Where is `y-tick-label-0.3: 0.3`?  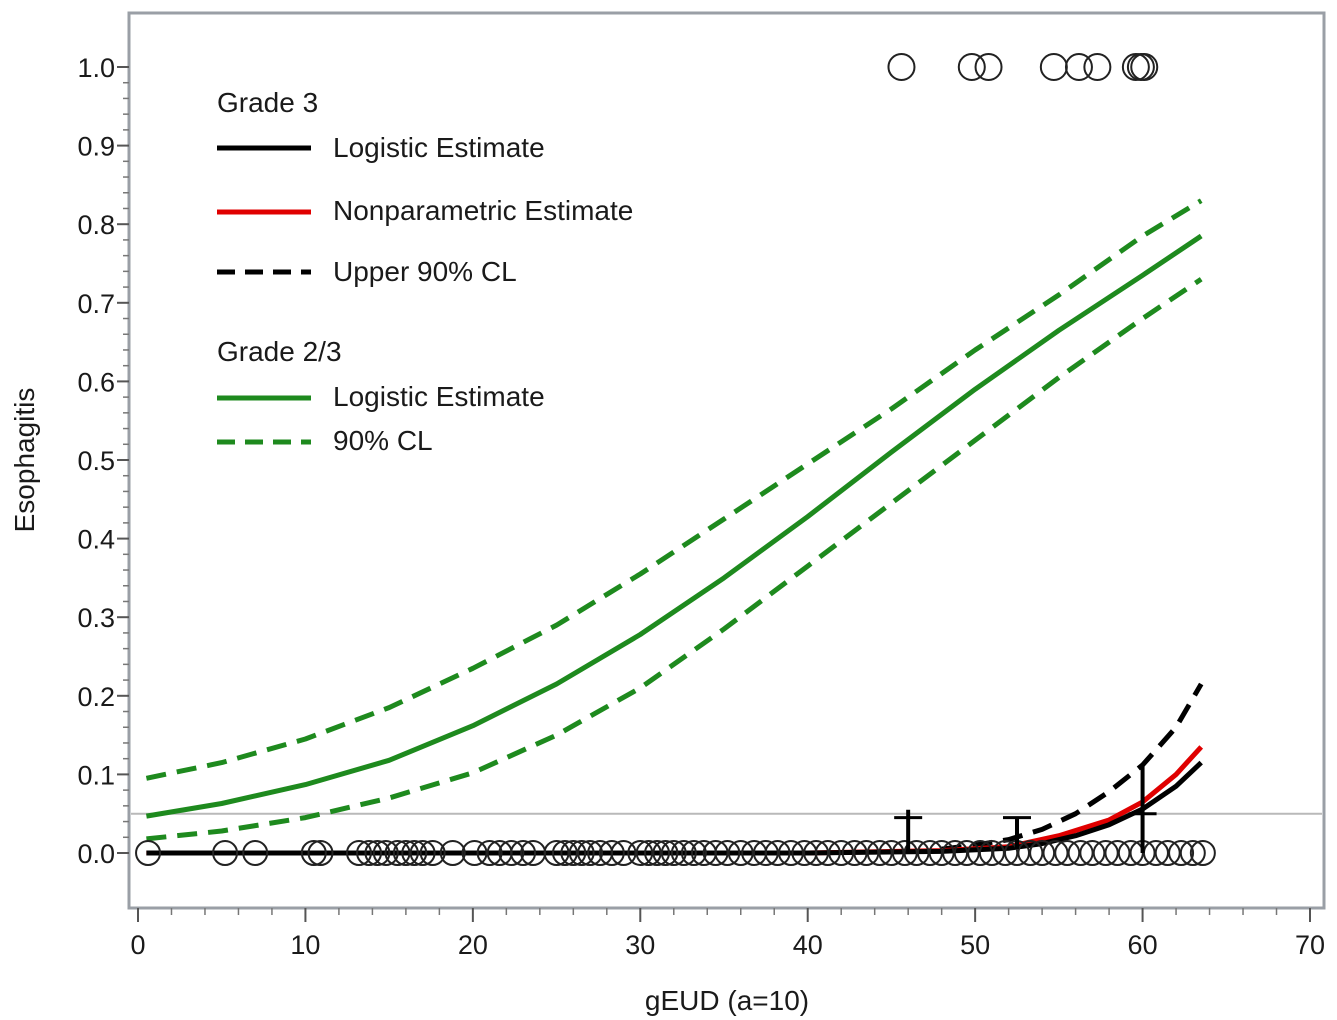 y-tick-label-0.3: 0.3 is located at coordinates (96, 618).